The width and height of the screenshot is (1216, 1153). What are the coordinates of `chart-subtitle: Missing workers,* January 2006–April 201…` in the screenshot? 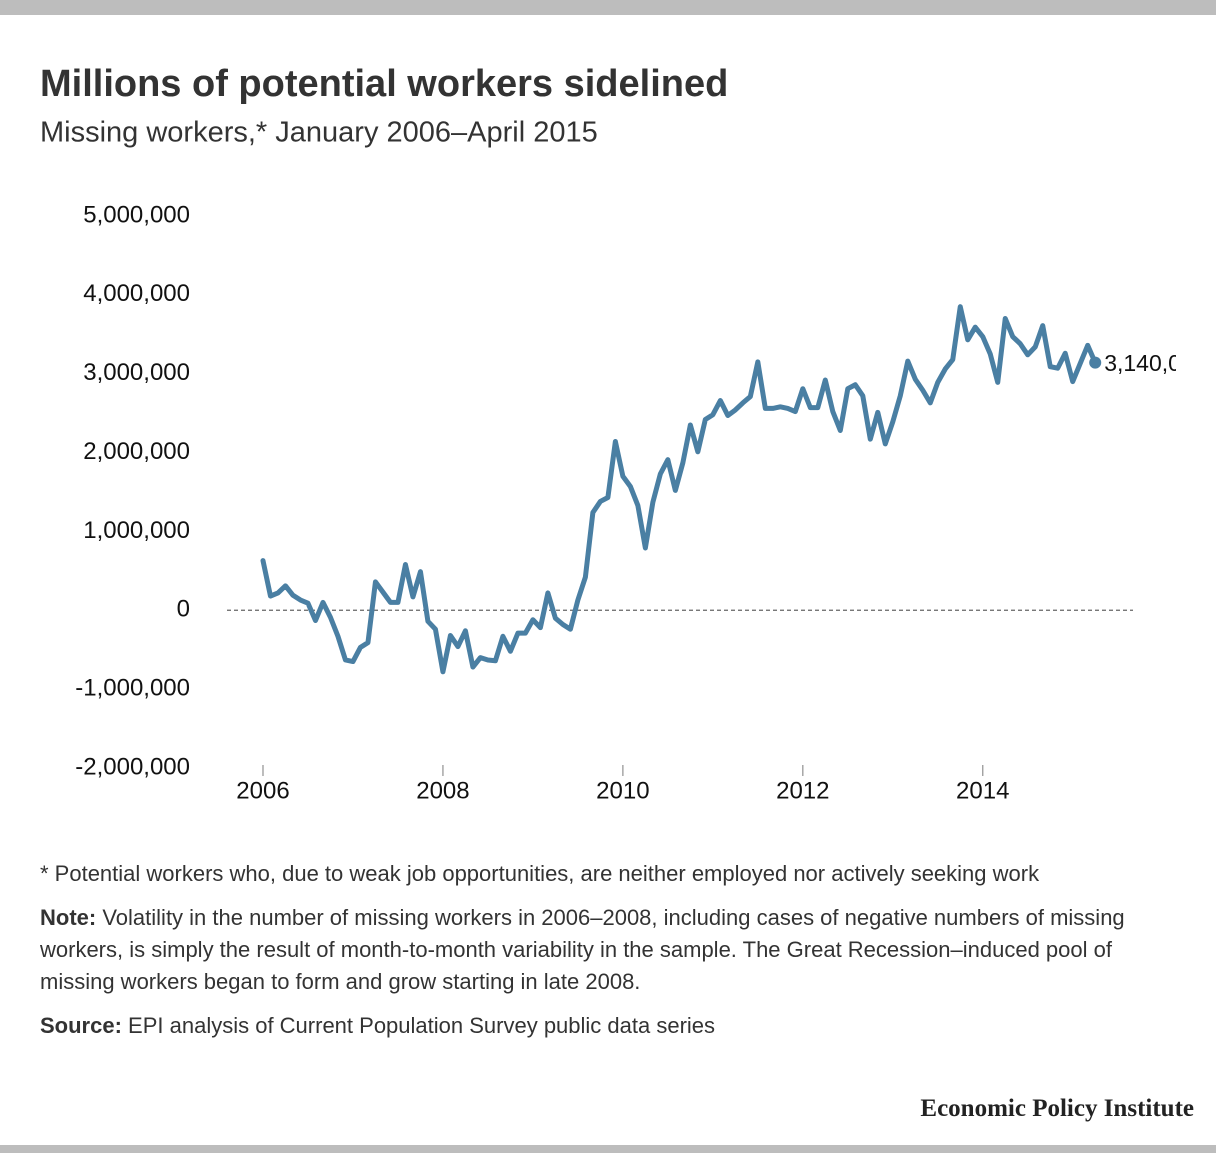 It's located at (319, 133).